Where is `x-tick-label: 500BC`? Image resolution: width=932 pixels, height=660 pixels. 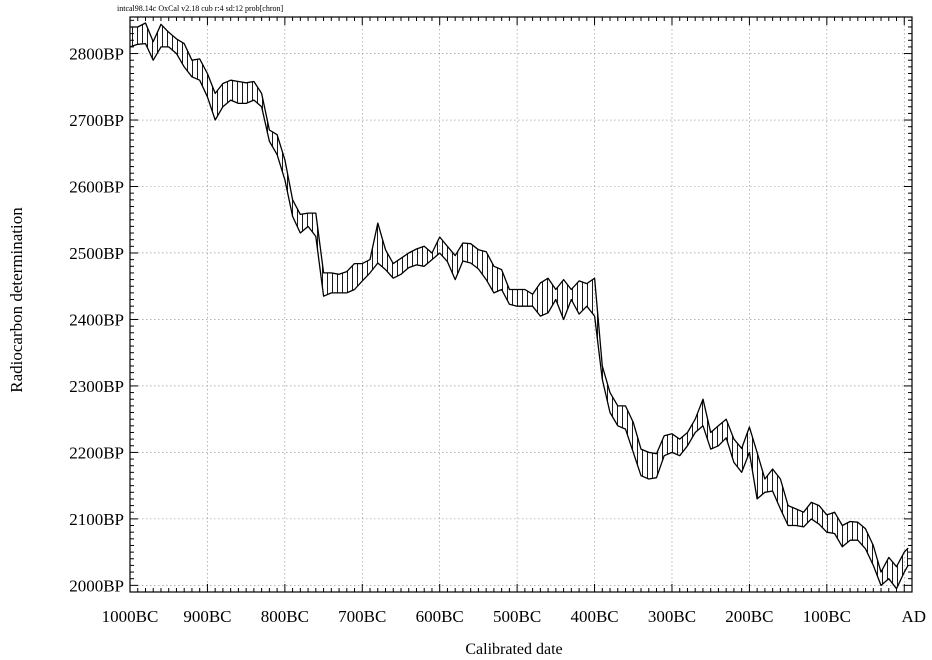 x-tick-label: 500BC is located at coordinates (517, 616).